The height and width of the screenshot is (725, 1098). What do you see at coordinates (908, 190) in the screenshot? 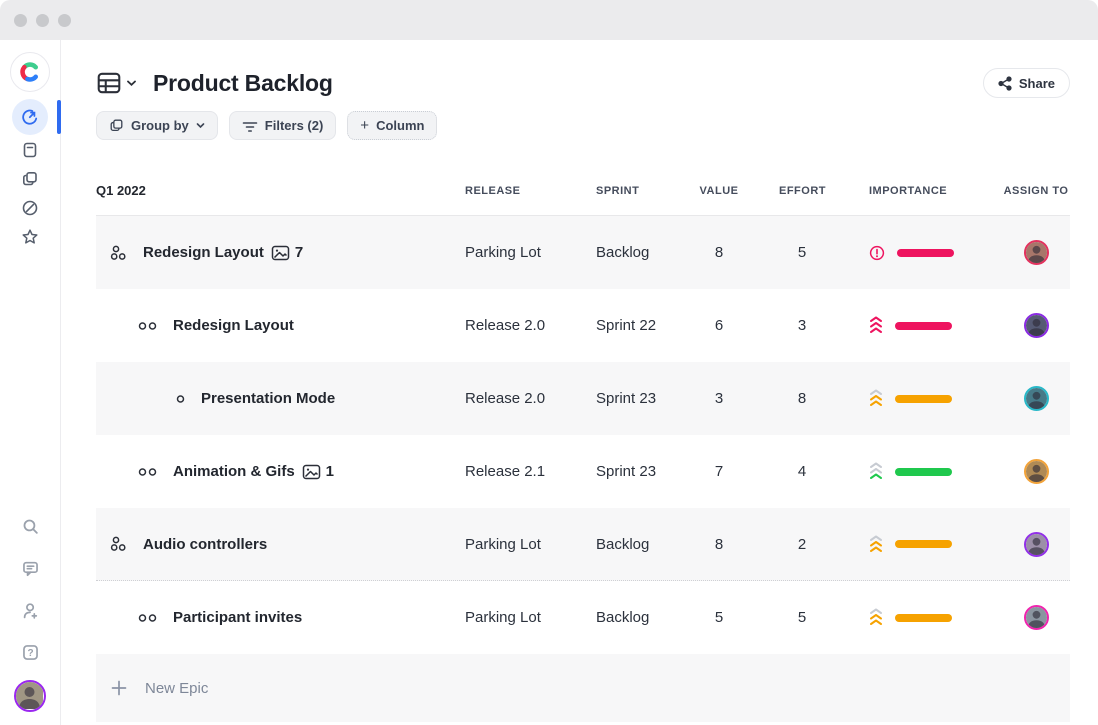
I see `column-header-importance: IMPORTANCE` at bounding box center [908, 190].